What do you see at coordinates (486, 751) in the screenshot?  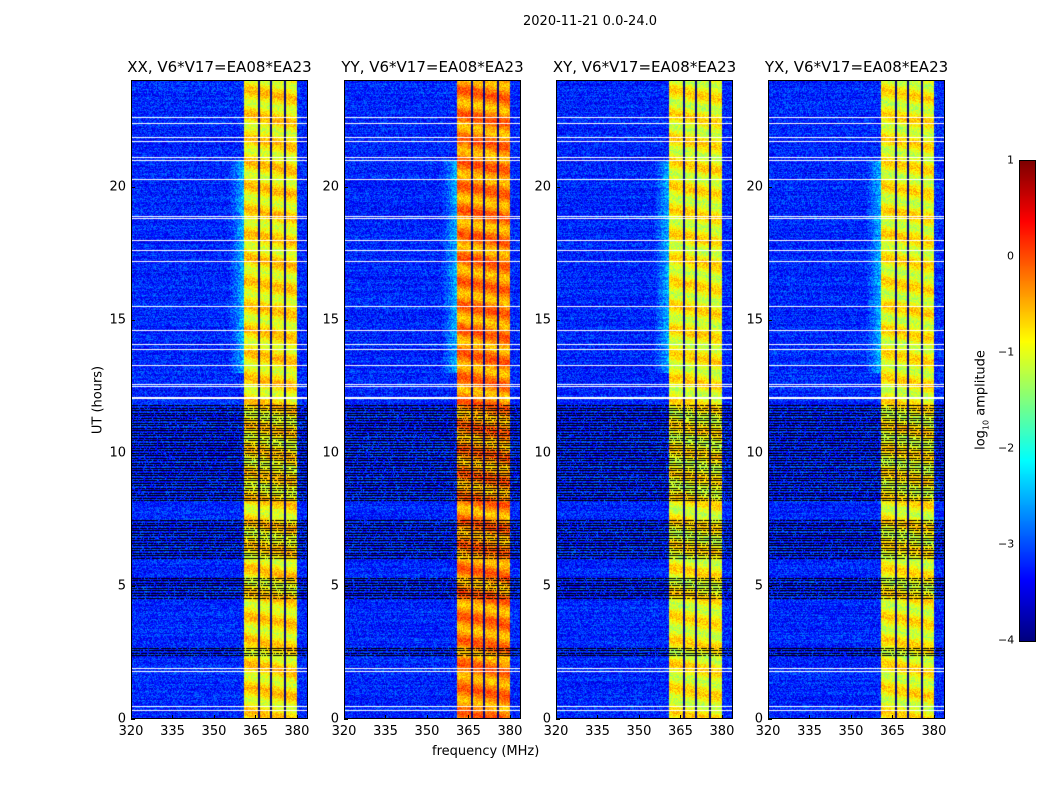 I see `x-axis-label: frequency (MHz)` at bounding box center [486, 751].